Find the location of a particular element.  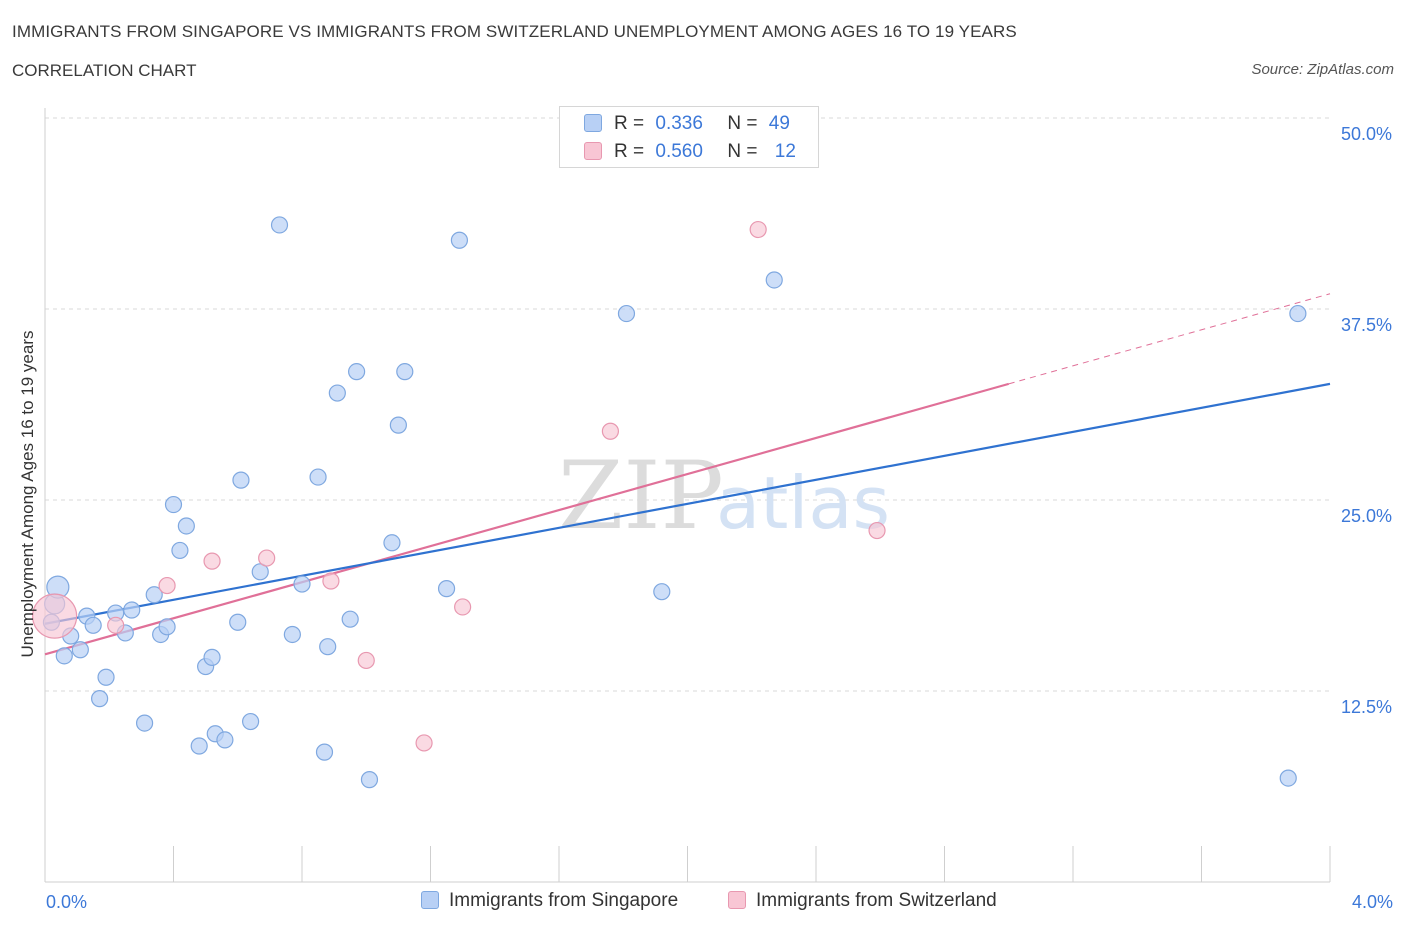

legend-item-singapore: Immigrants from Singapore is located at coordinates (549, 901).